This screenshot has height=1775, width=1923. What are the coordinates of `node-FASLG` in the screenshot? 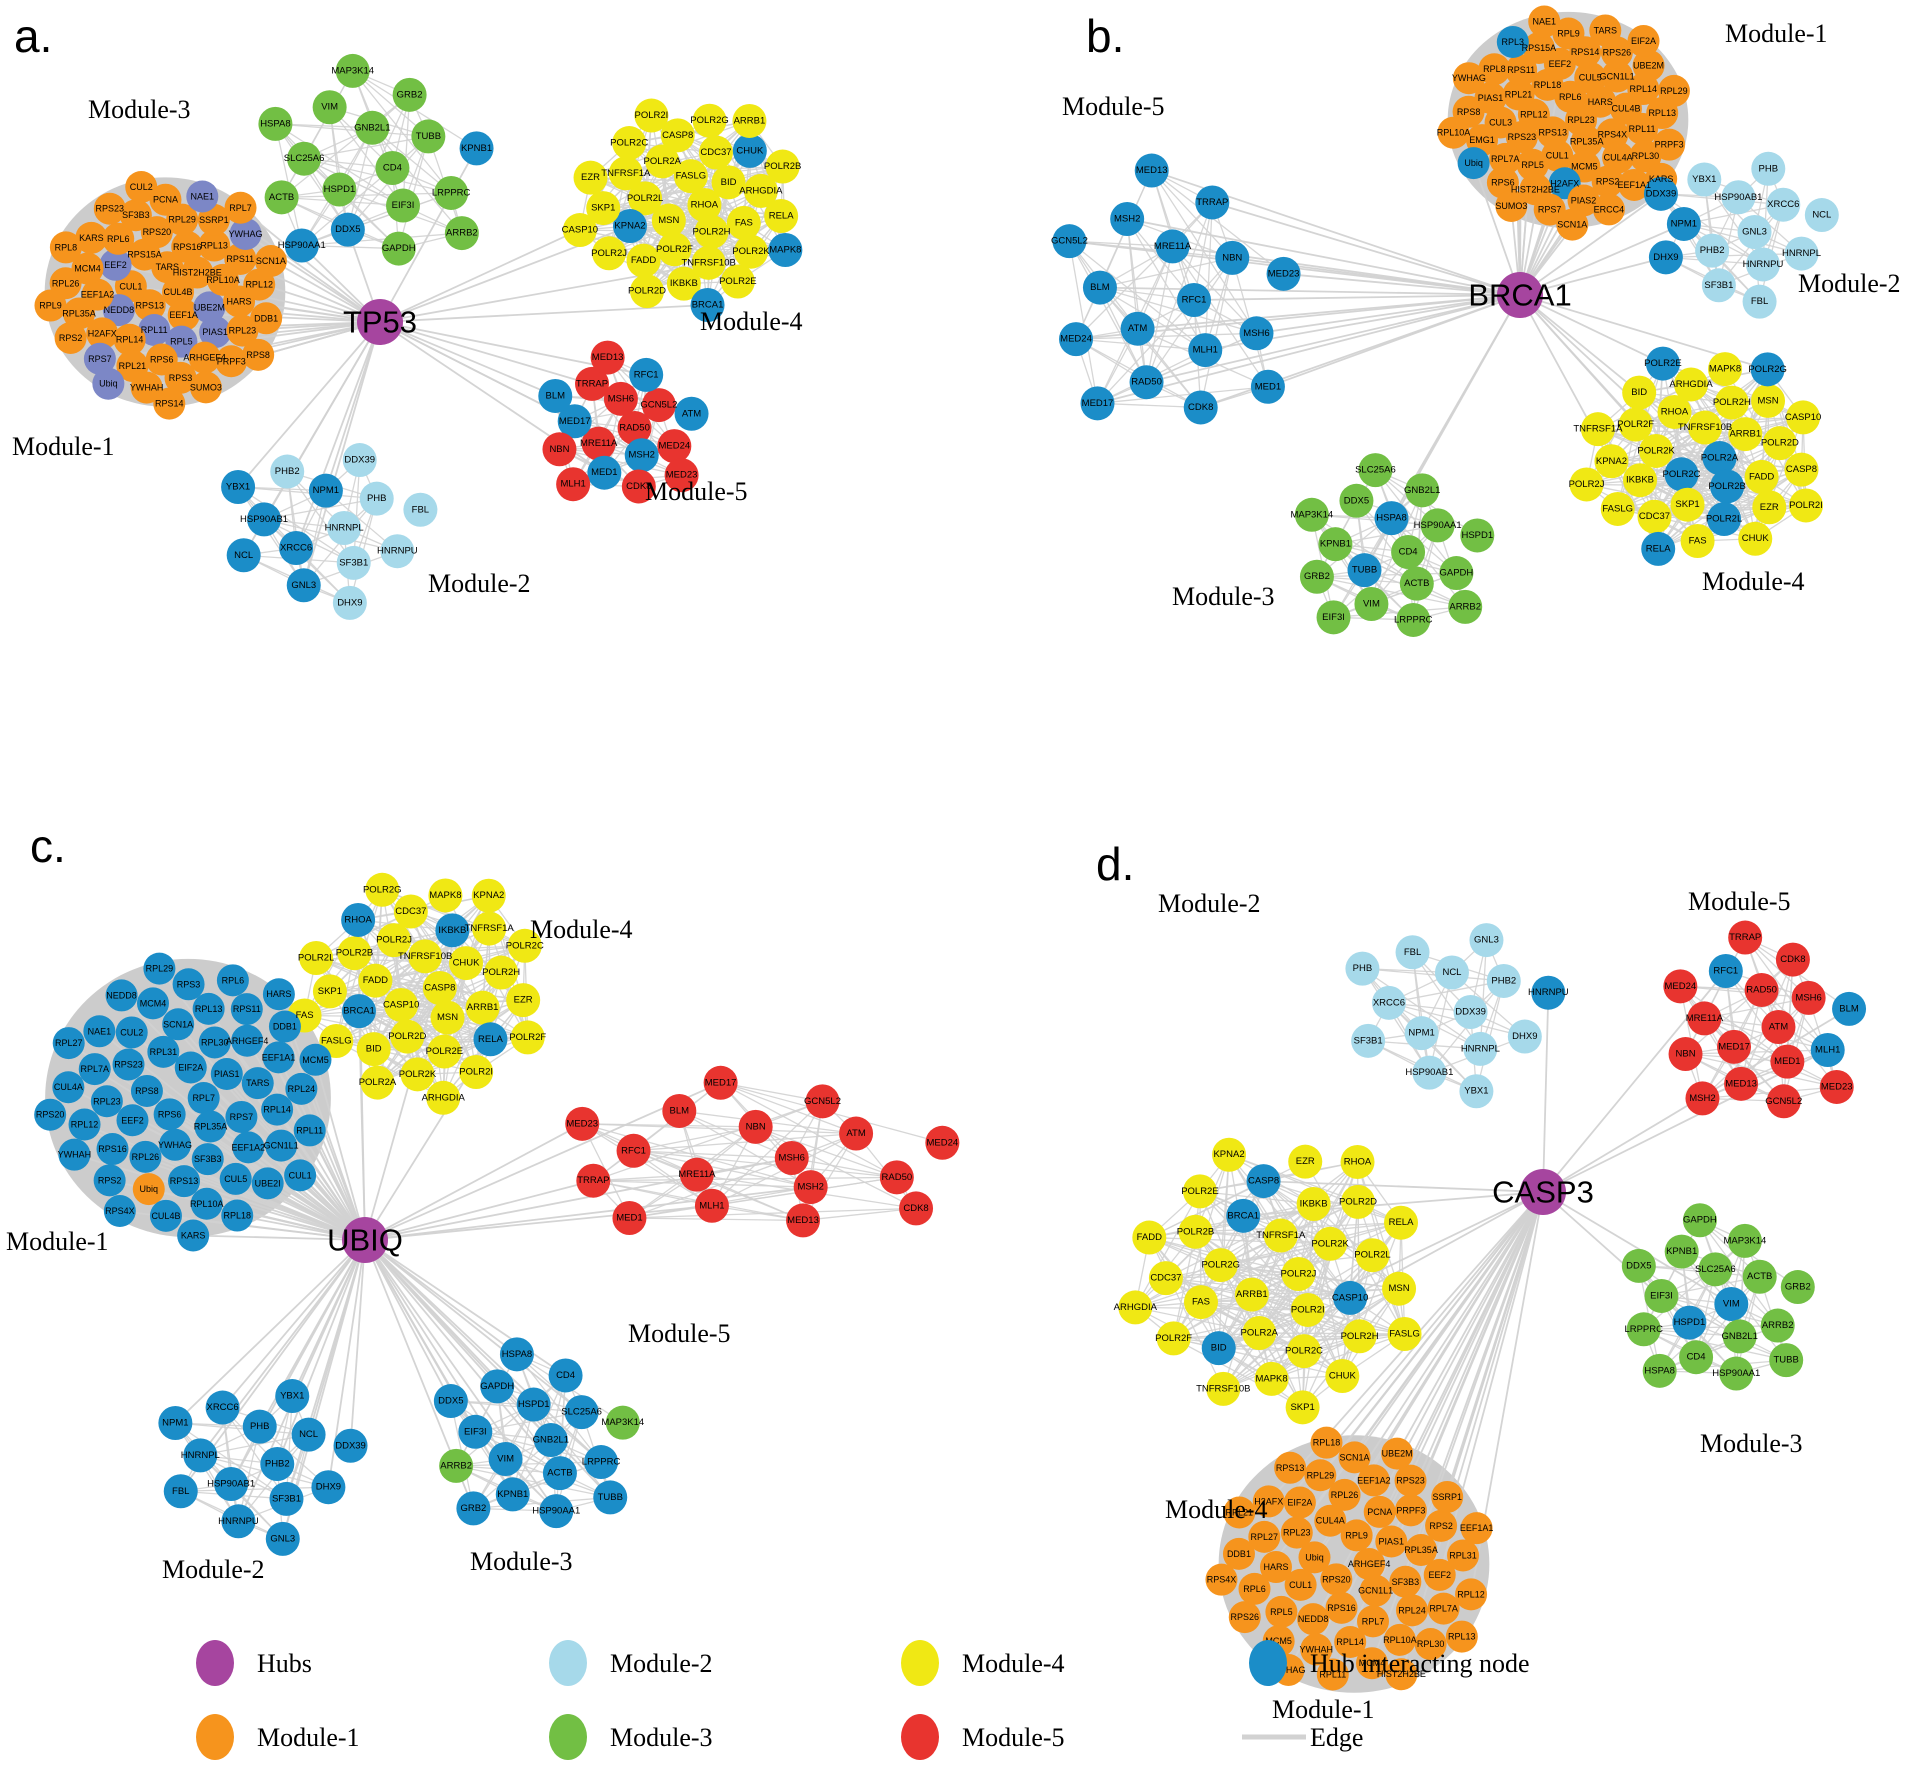 It's located at (336, 1041).